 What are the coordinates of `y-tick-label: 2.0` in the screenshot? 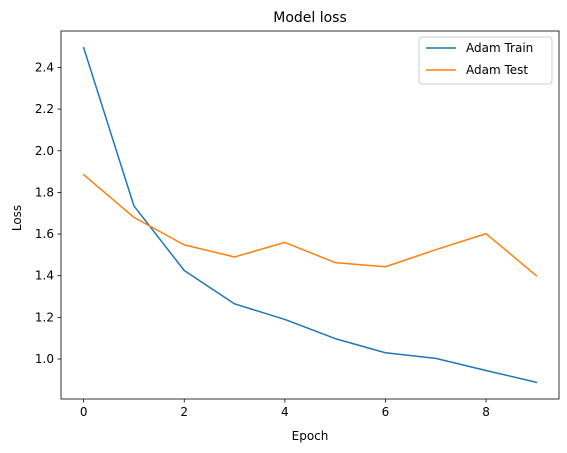 It's located at (44, 151).